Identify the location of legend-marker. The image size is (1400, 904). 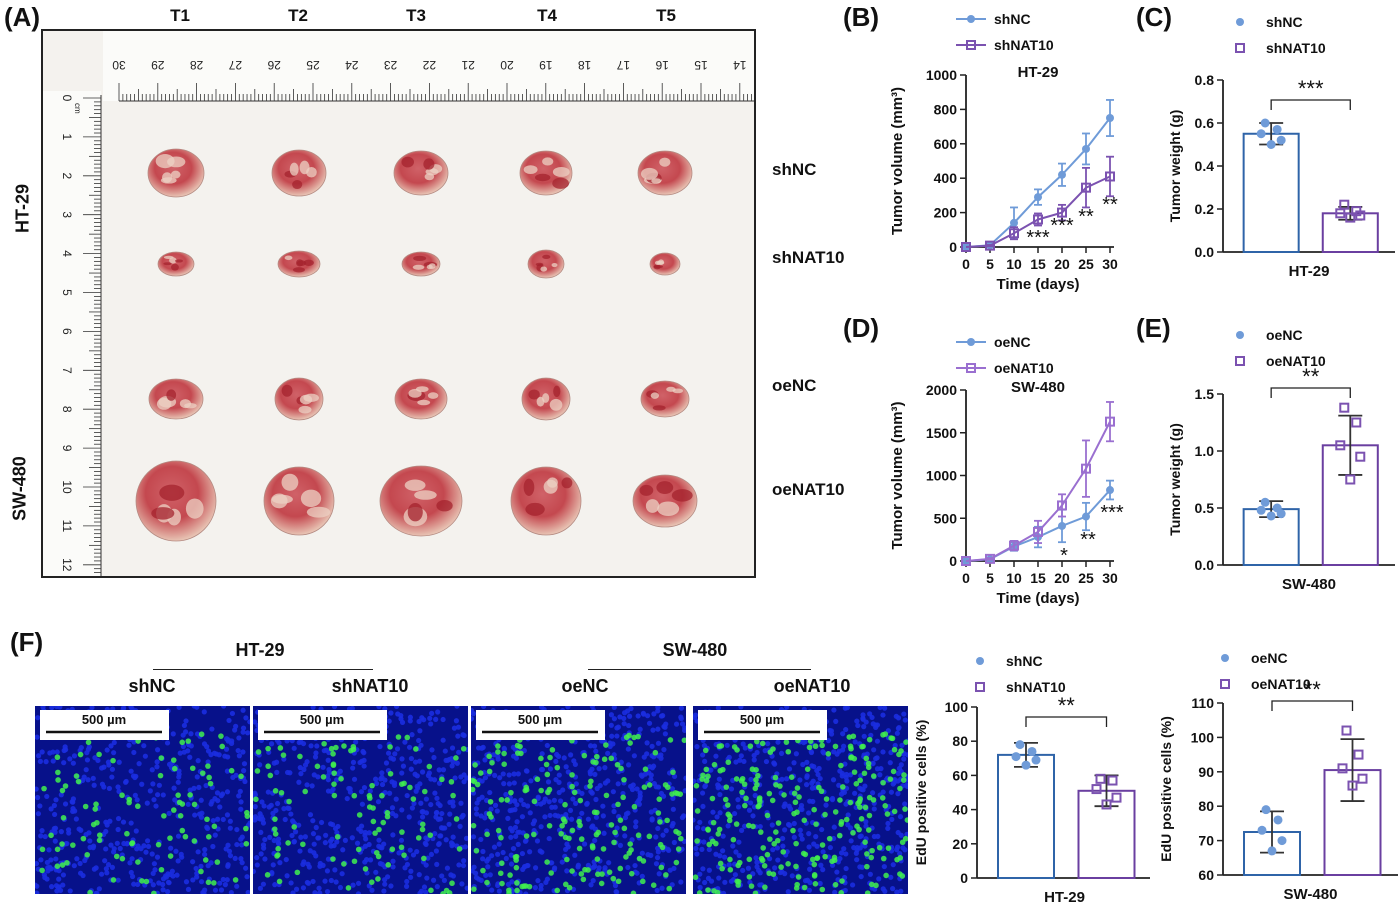
(1240, 22).